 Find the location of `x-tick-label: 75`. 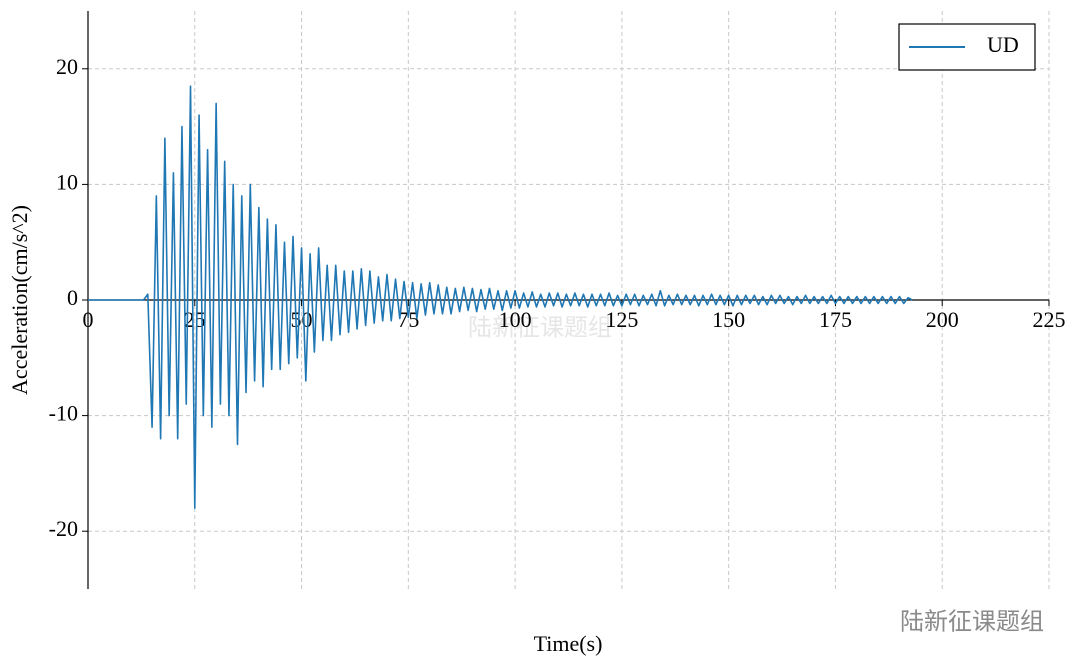

x-tick-label: 75 is located at coordinates (408, 319).